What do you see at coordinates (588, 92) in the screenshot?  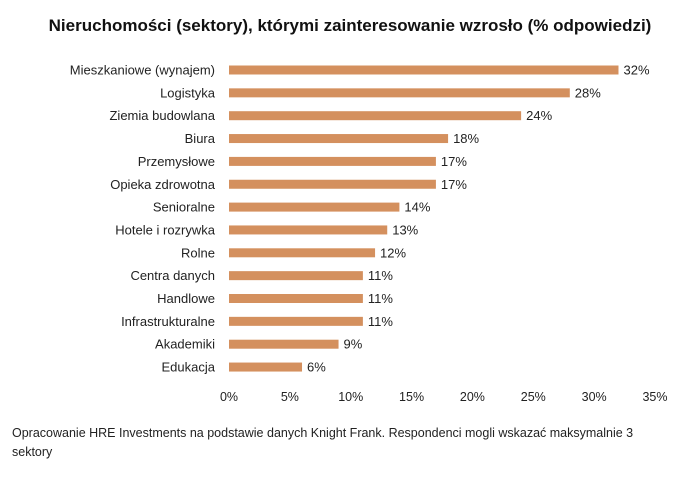 I see `value-label-1: 28%` at bounding box center [588, 92].